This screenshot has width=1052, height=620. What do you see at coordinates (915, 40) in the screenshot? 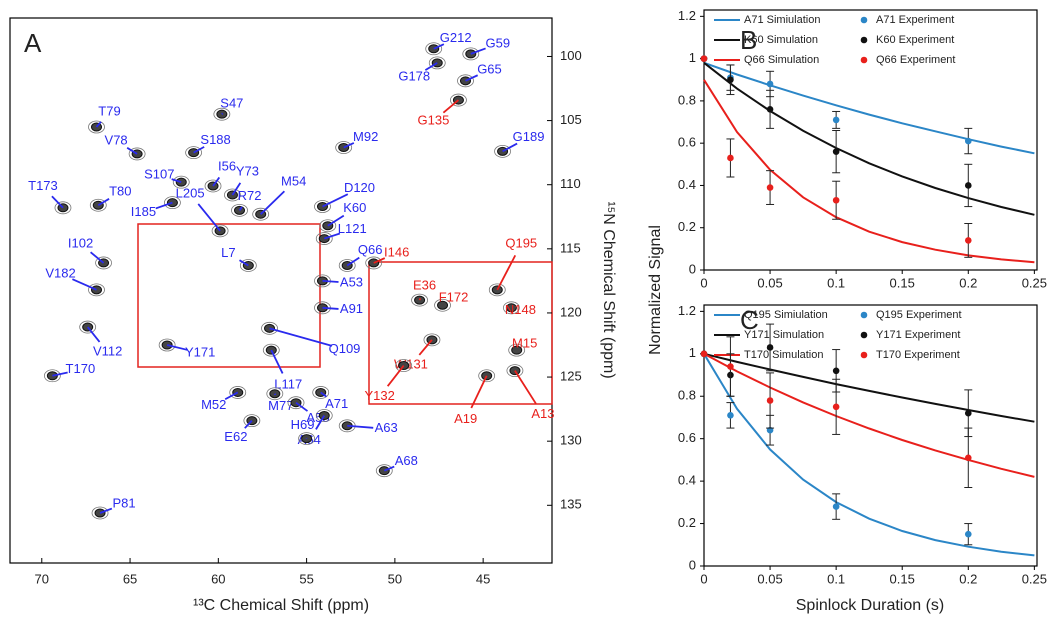
I see `legend-label: K60 Experiment` at bounding box center [915, 40].